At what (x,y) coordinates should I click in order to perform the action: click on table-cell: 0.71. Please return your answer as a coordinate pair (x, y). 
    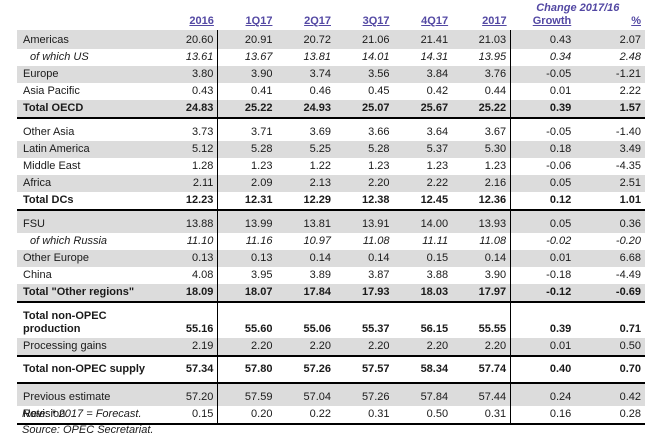
    Looking at the image, I should click on (630, 329).